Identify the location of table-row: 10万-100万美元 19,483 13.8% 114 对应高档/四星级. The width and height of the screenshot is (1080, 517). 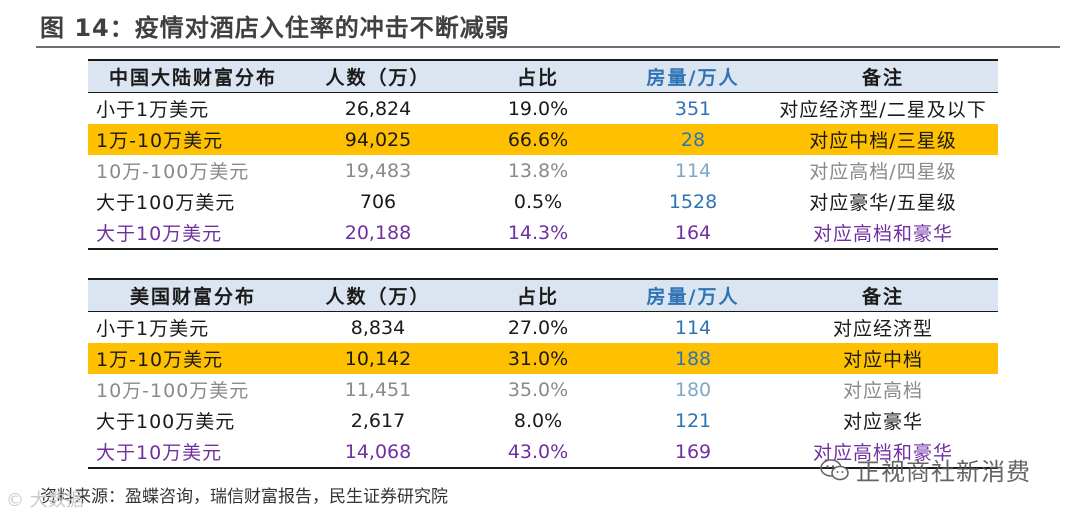
(543, 170).